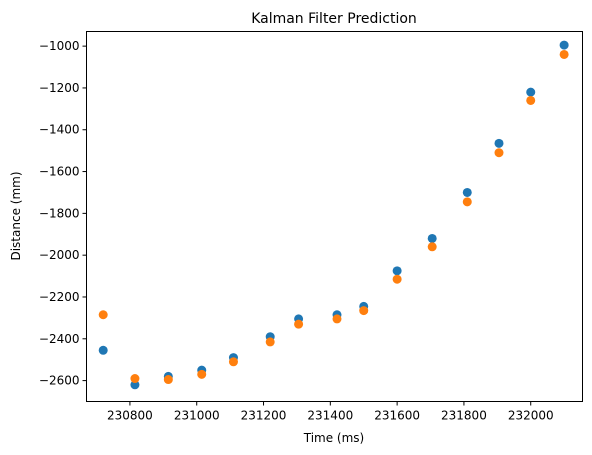  I want to click on y-tick-label: −1200, so click(59, 88).